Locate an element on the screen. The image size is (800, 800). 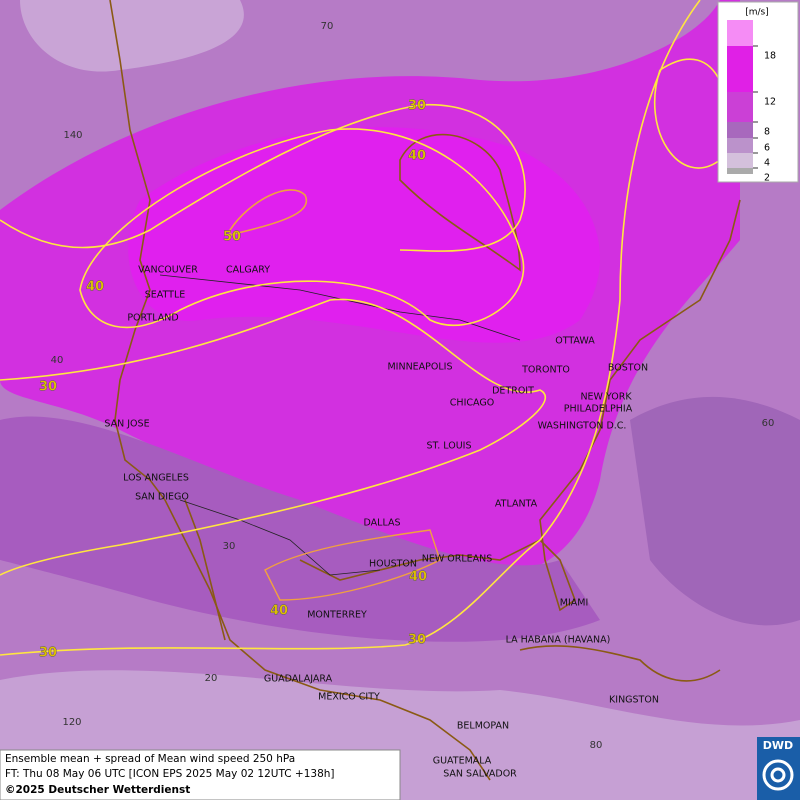
city-label: BOSTON is located at coordinates (628, 368).